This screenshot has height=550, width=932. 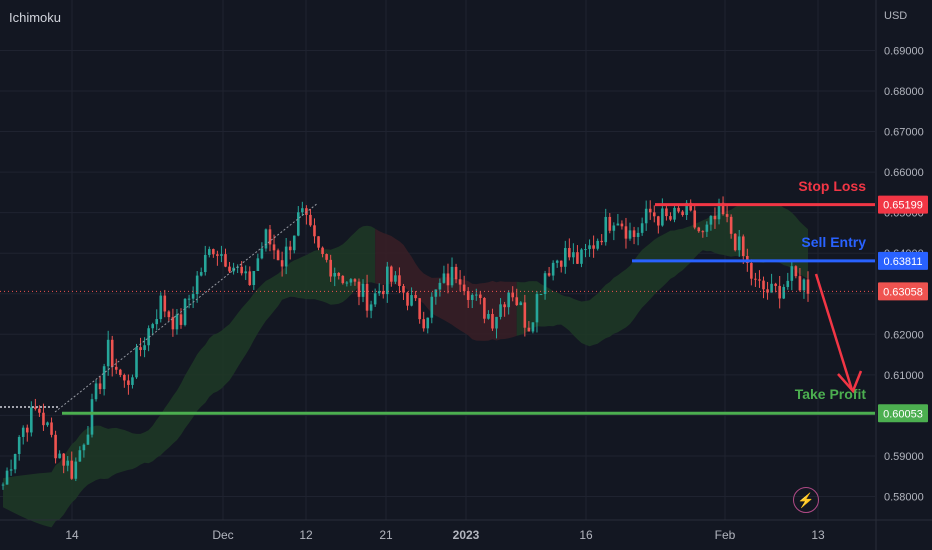 What do you see at coordinates (904, 51) in the screenshot?
I see `y-tick-label: 0.69000` at bounding box center [904, 51].